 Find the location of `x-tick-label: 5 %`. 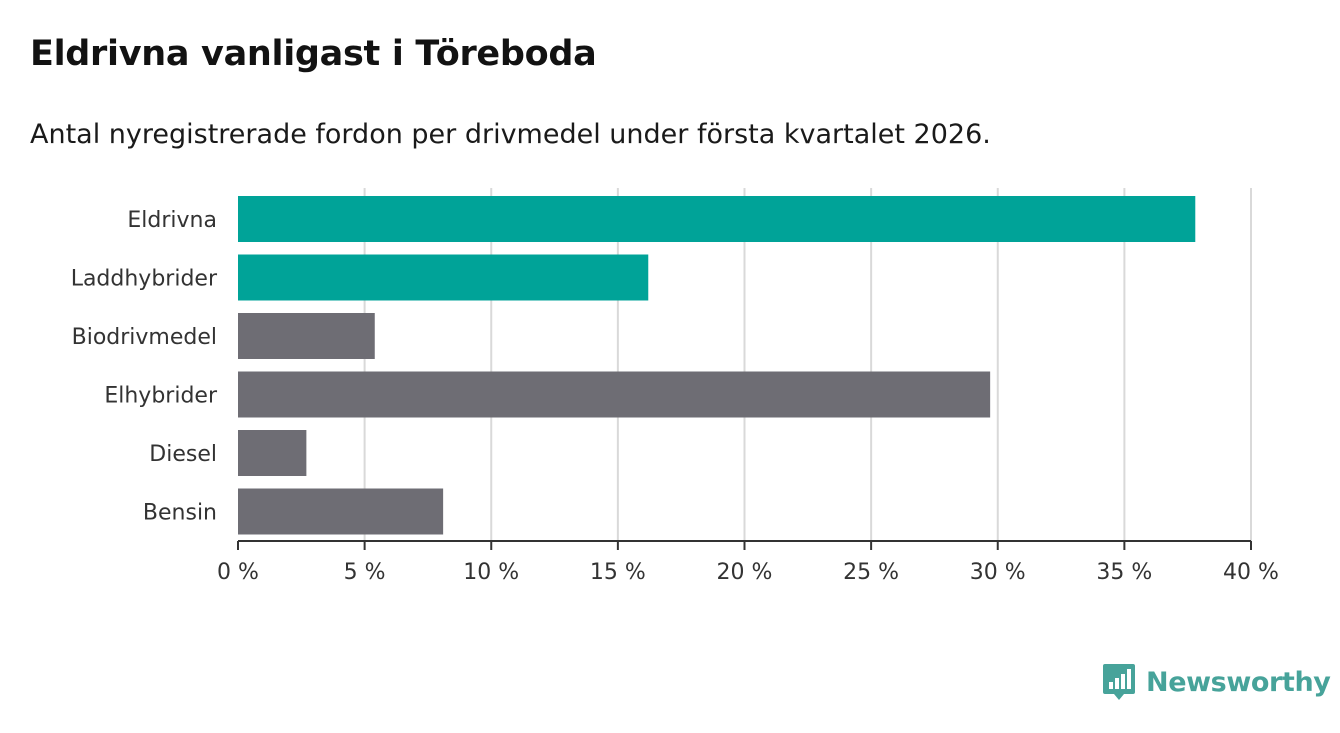

x-tick-label: 5 % is located at coordinates (365, 572).